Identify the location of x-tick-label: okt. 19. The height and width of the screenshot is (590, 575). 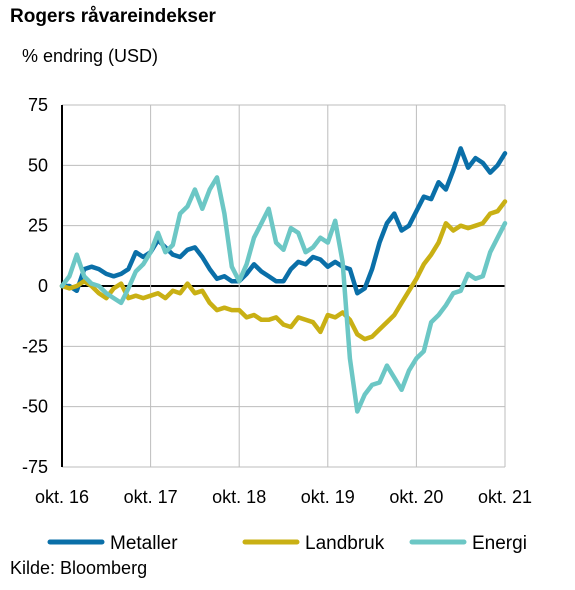
(328, 497).